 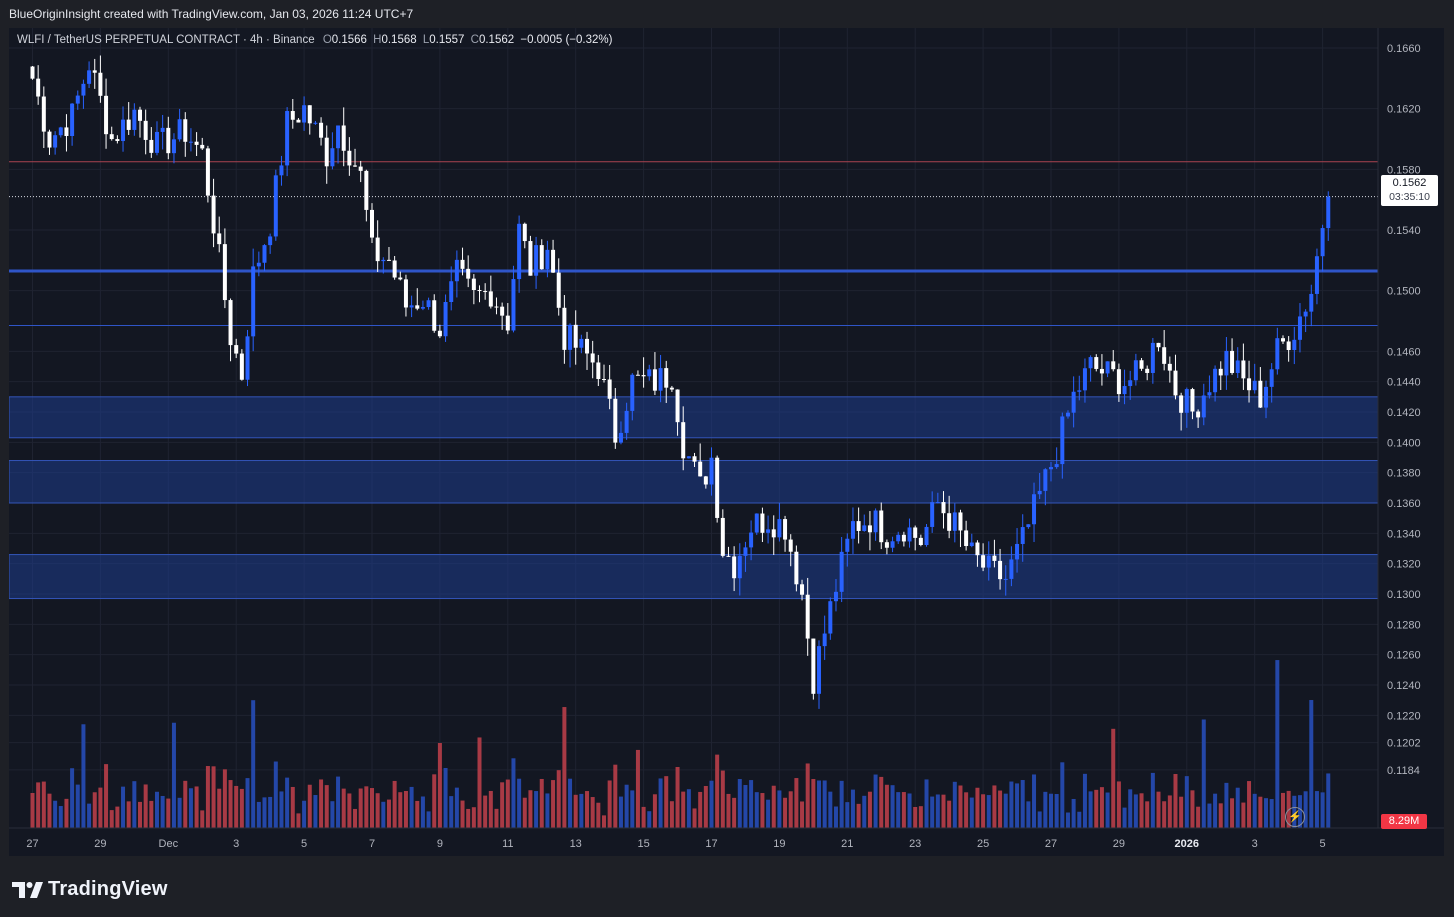 I want to click on price-tick-label: 0.1660, so click(x=1404, y=49).